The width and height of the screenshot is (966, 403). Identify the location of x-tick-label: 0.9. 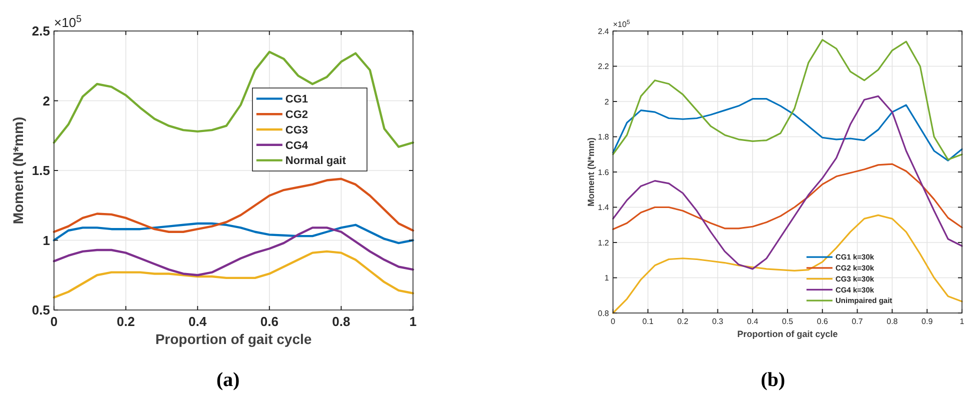
(928, 321).